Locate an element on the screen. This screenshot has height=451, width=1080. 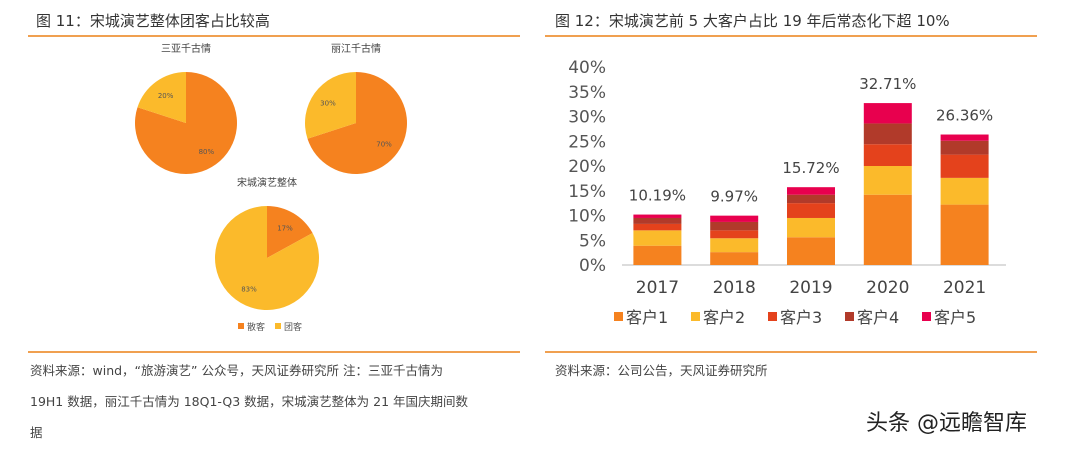
pie-slice-label: 30% is located at coordinates (328, 104).